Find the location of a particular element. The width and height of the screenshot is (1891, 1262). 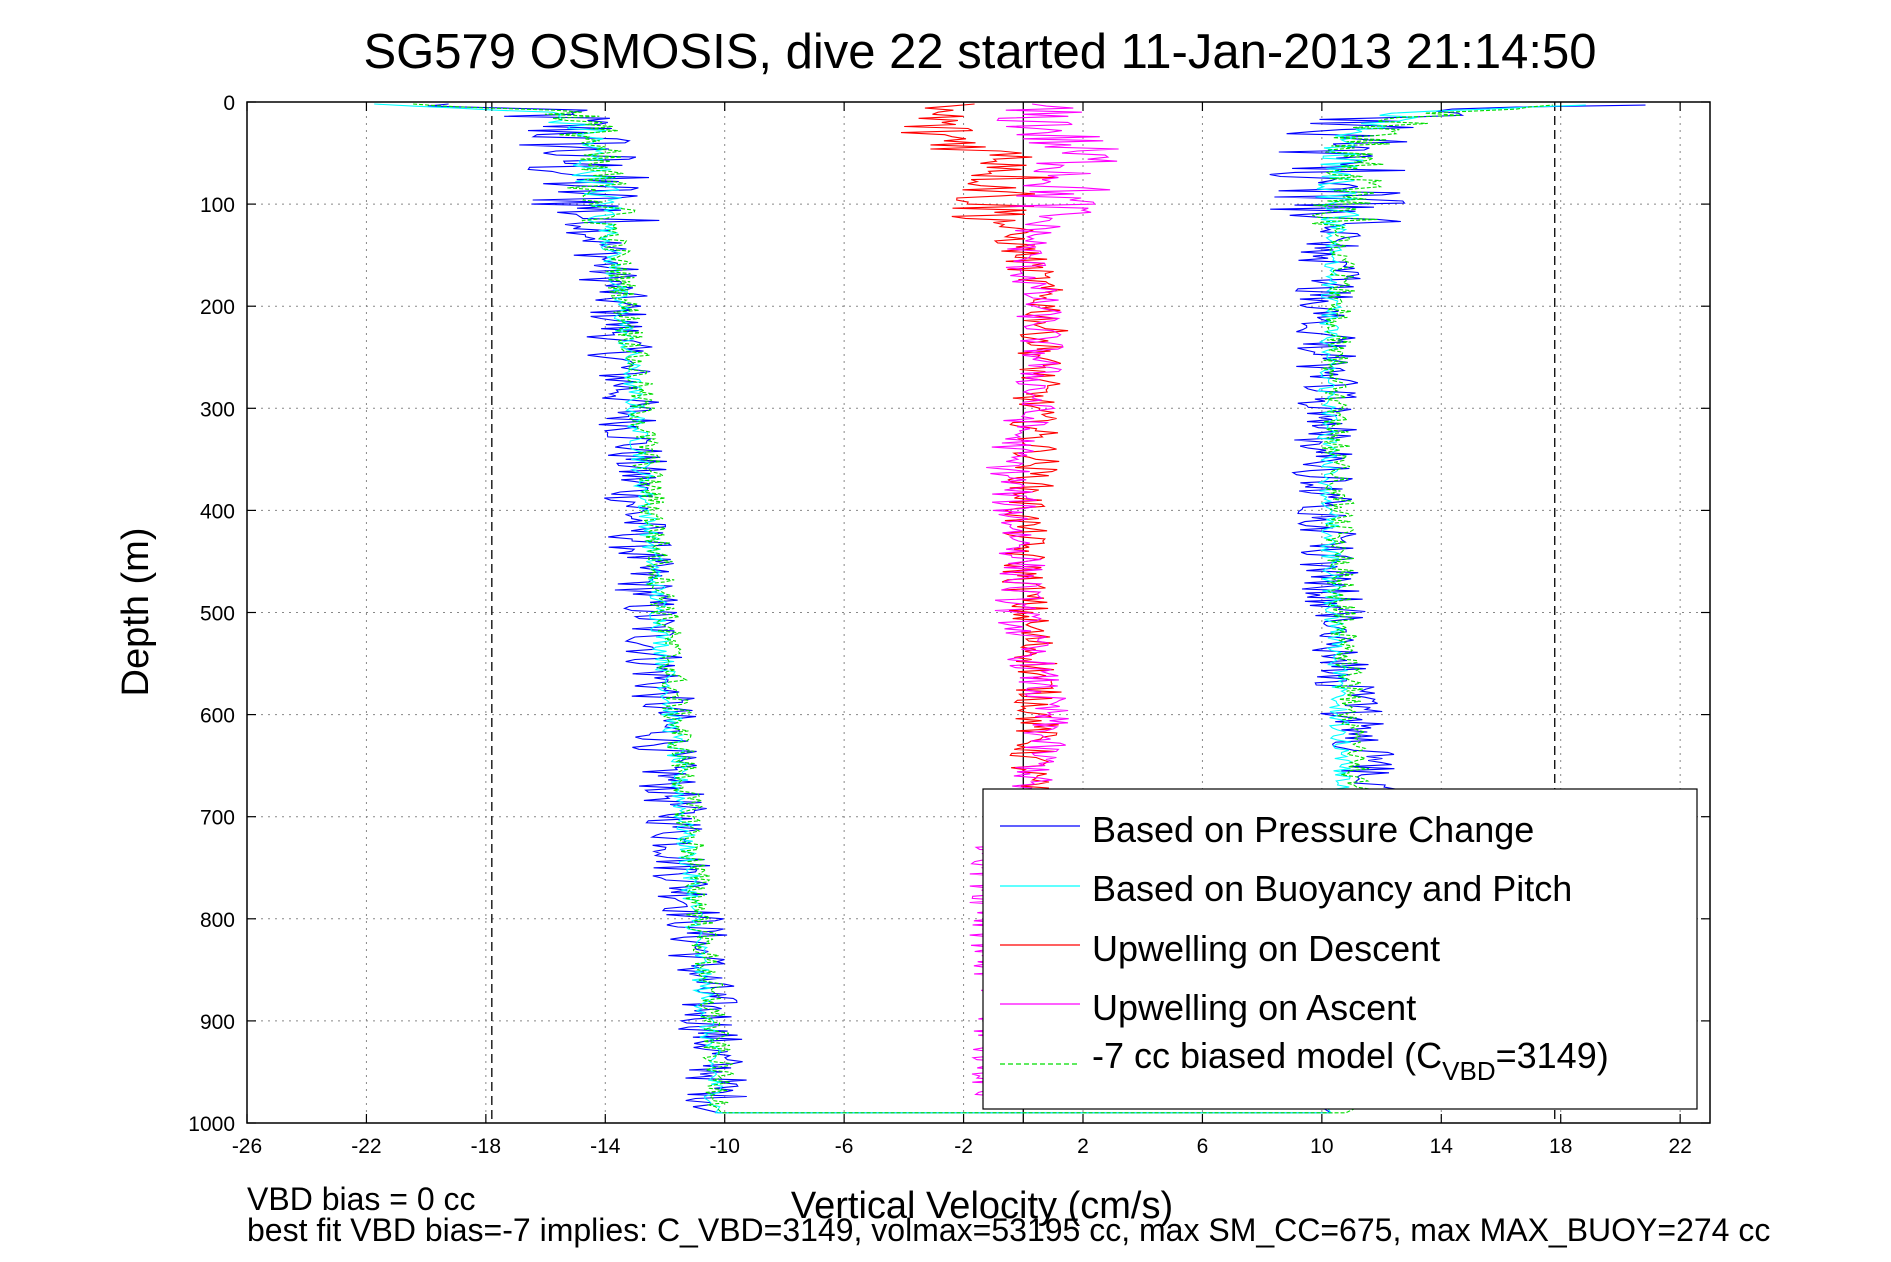

legend-label-pressure: Based on Pressure Change is located at coordinates (1313, 829).